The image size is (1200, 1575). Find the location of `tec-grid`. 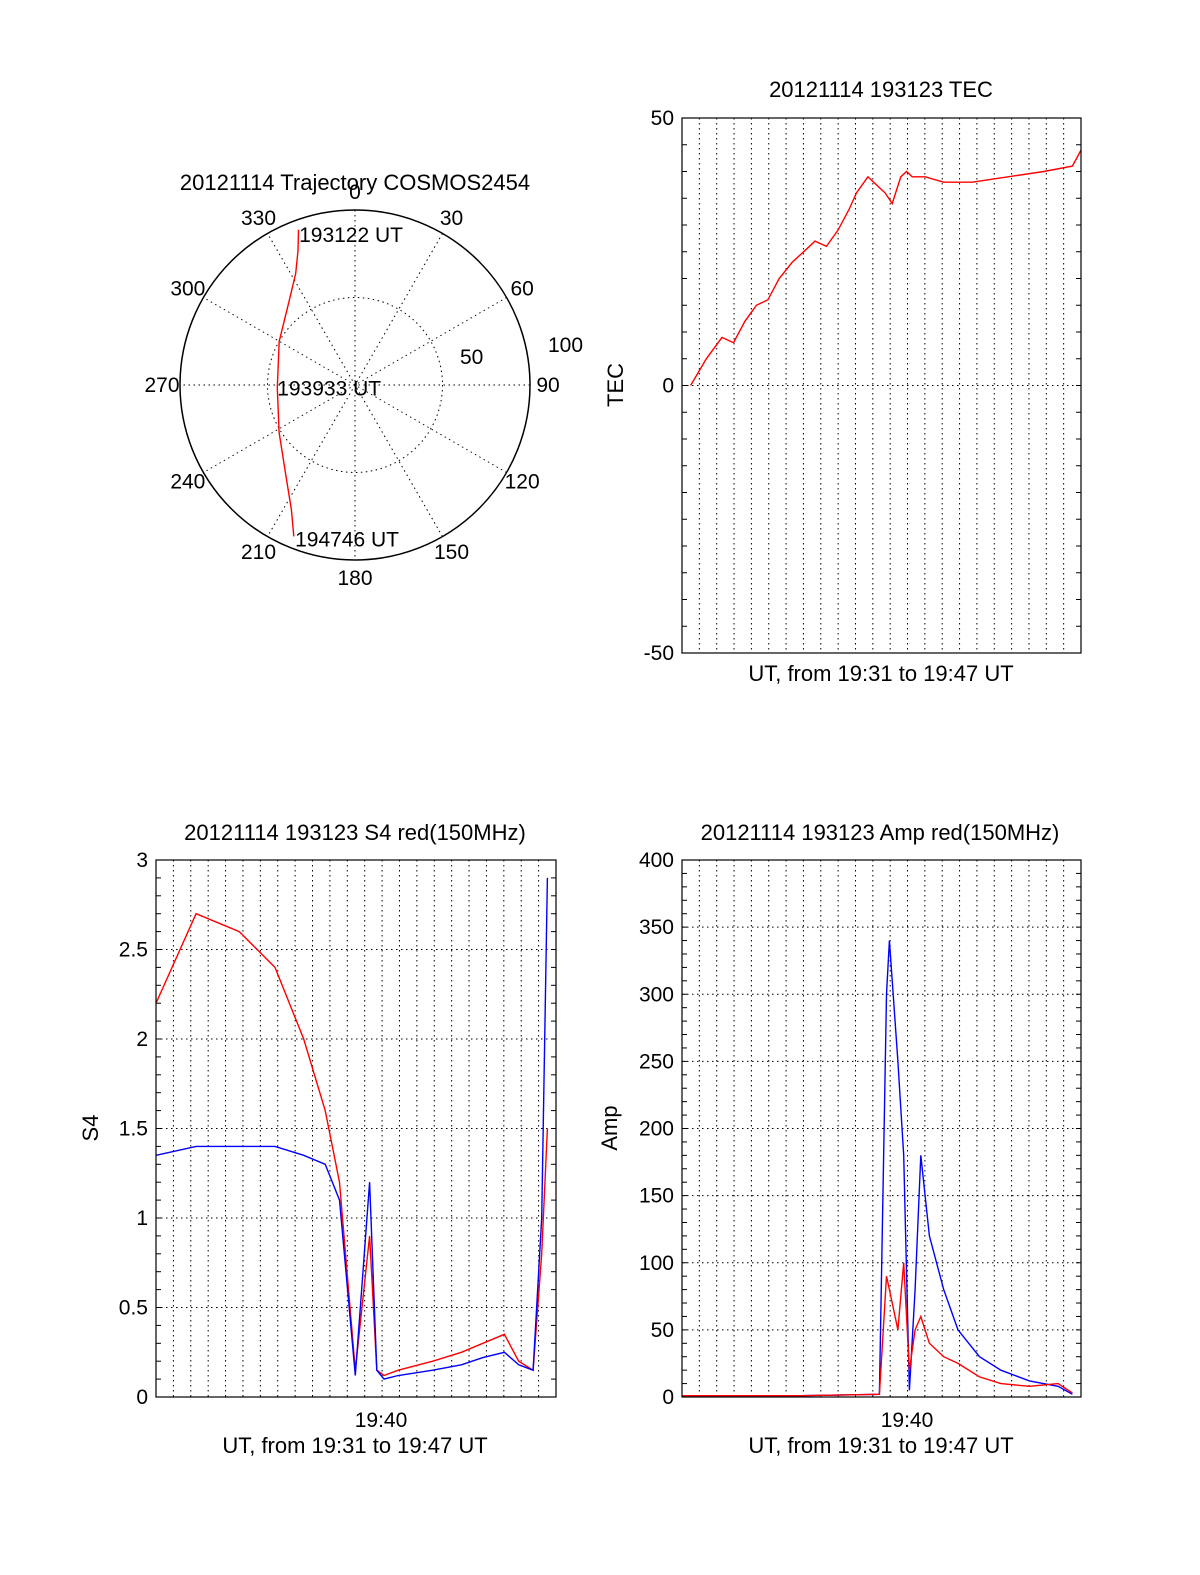

tec-grid is located at coordinates (881, 385).